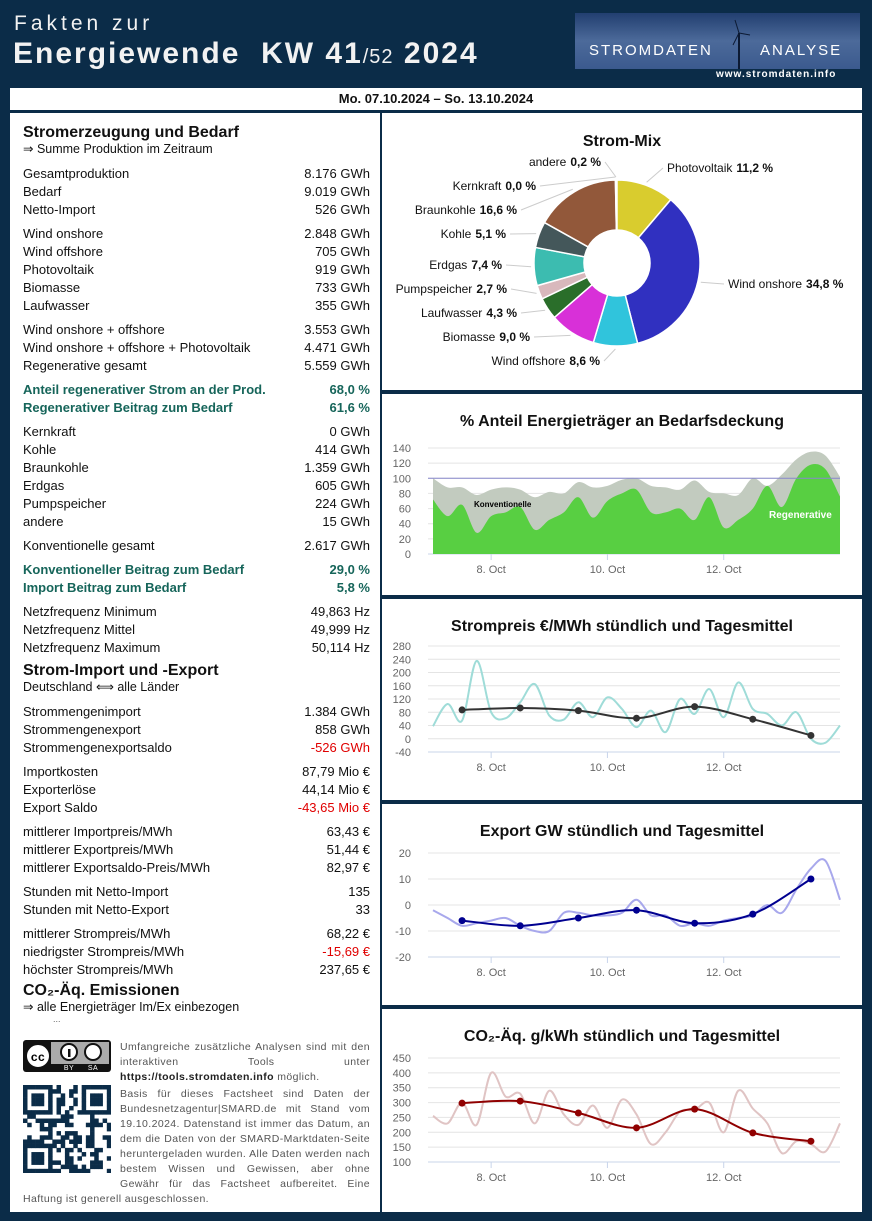 This screenshot has height=1221, width=872. I want to click on stat-label: Netzfrequenz Mittel, so click(79, 629).